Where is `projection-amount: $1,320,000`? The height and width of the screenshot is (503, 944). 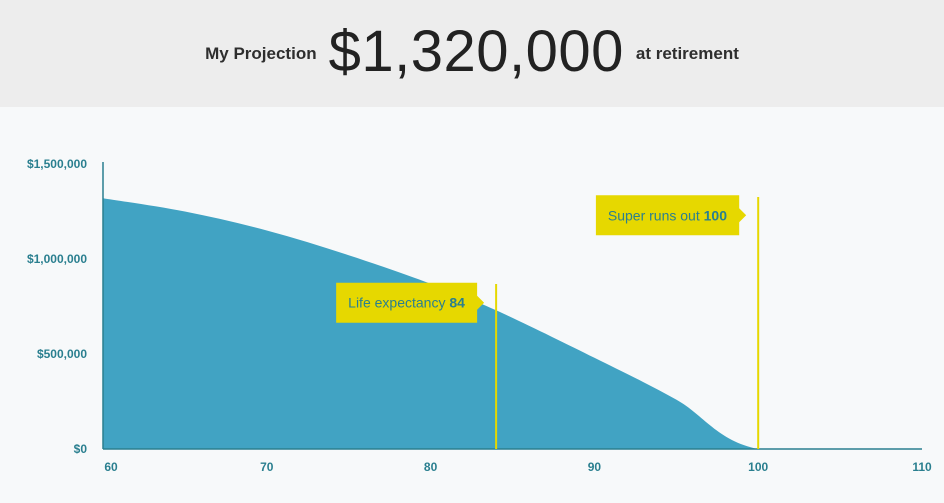
projection-amount: $1,320,000 is located at coordinates (476, 51).